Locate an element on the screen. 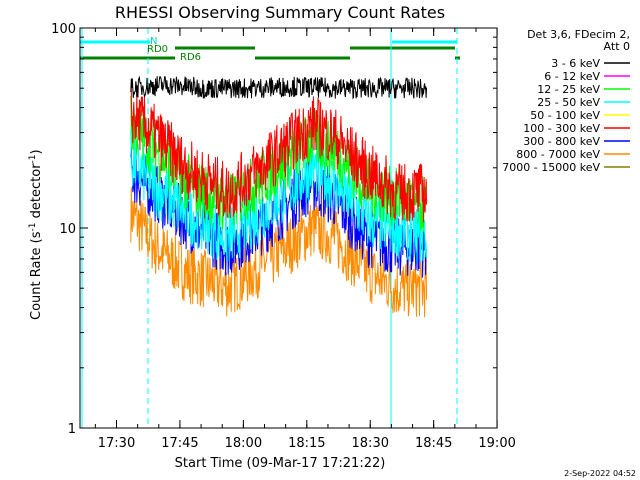 Image resolution: width=640 pixels, height=480 pixels. flag-n-label: N is located at coordinates (153, 41).